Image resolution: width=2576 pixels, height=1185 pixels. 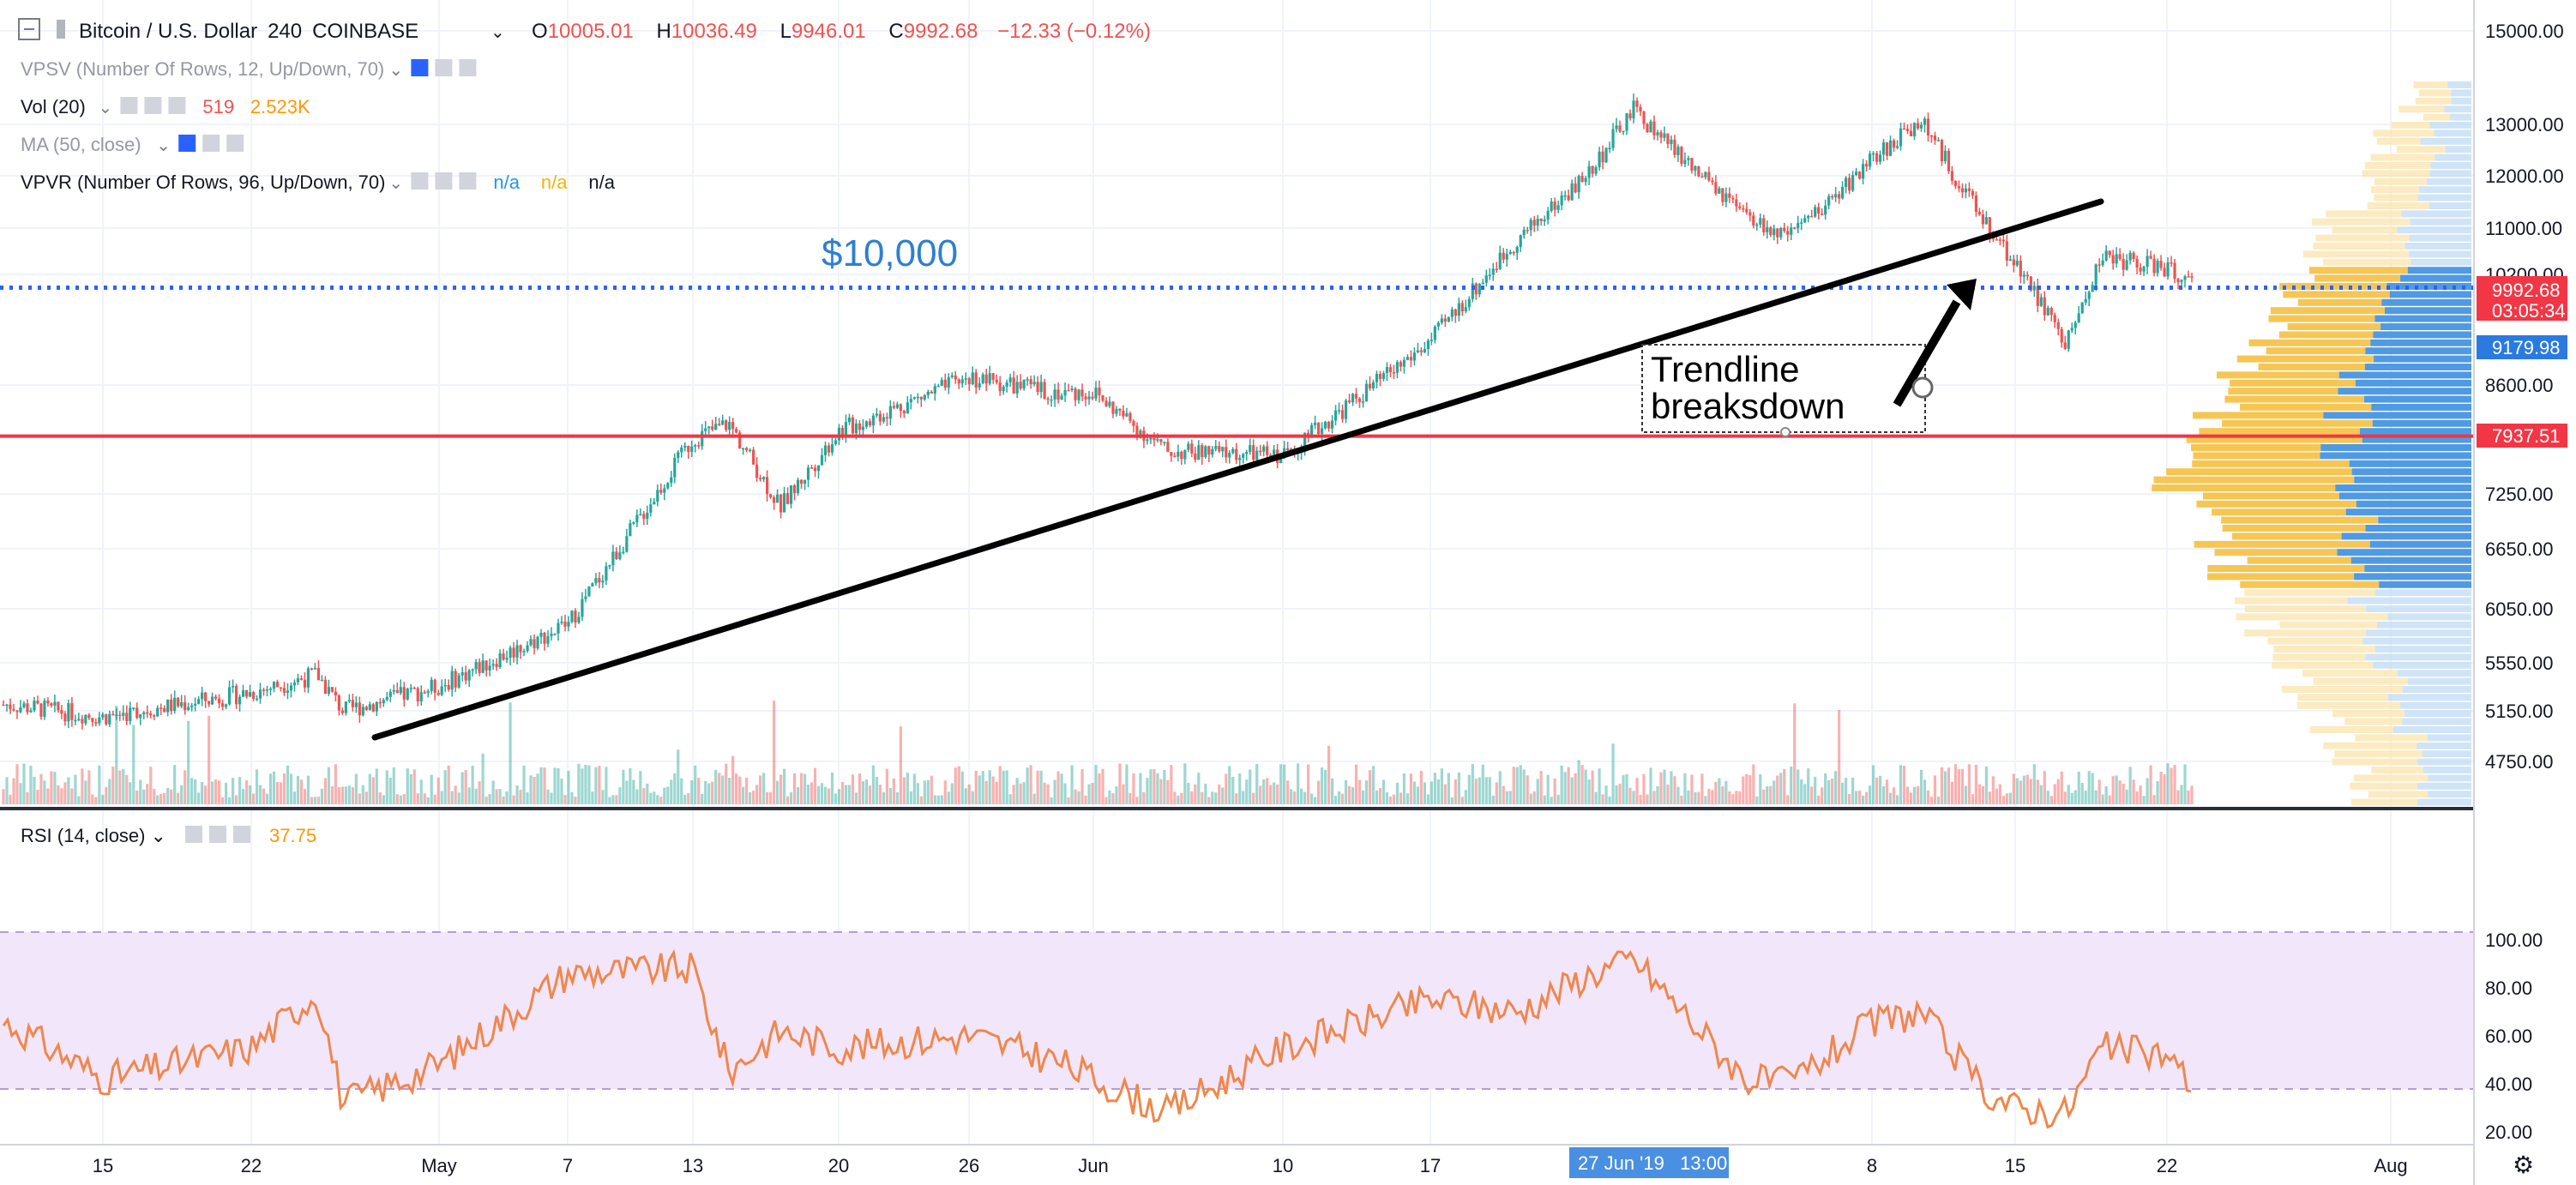 I want to click on arrow-annotation, so click(x=1935, y=343).